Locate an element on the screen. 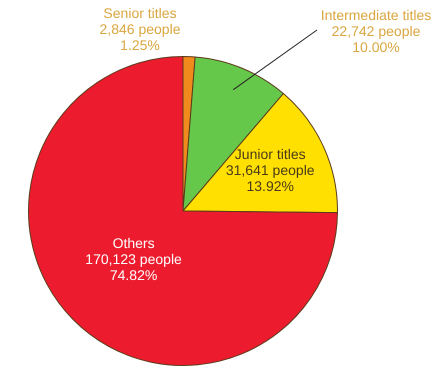 The image size is (432, 369). data-label: 2,846 people 1.25% is located at coordinates (140, 36).